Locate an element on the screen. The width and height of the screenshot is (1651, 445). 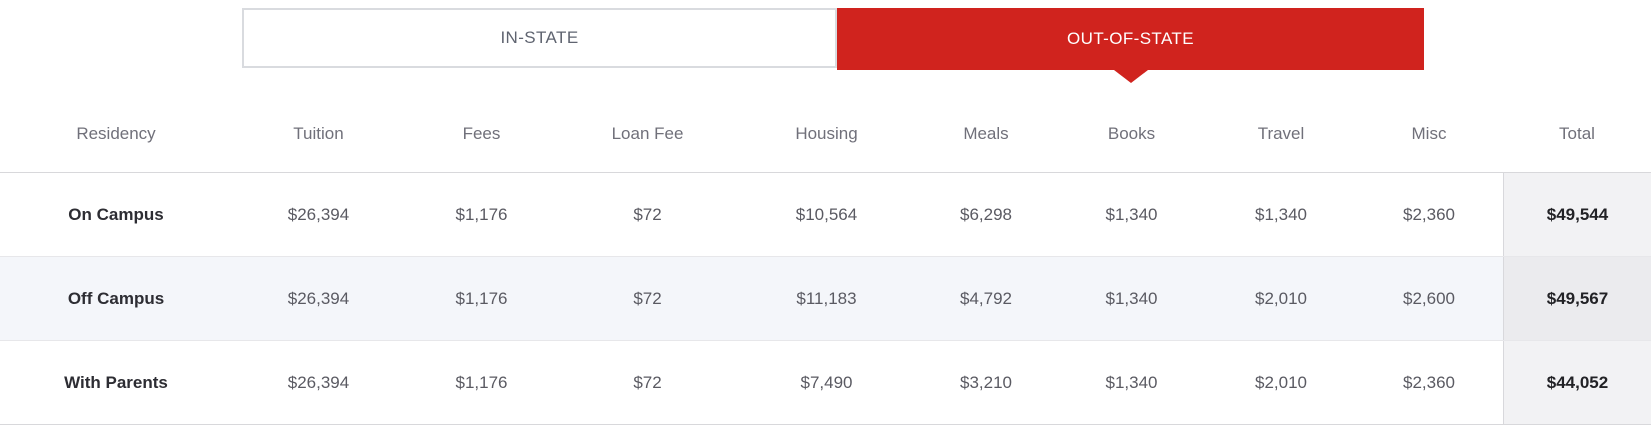
column-header-misc: Misc is located at coordinates (1429, 133).